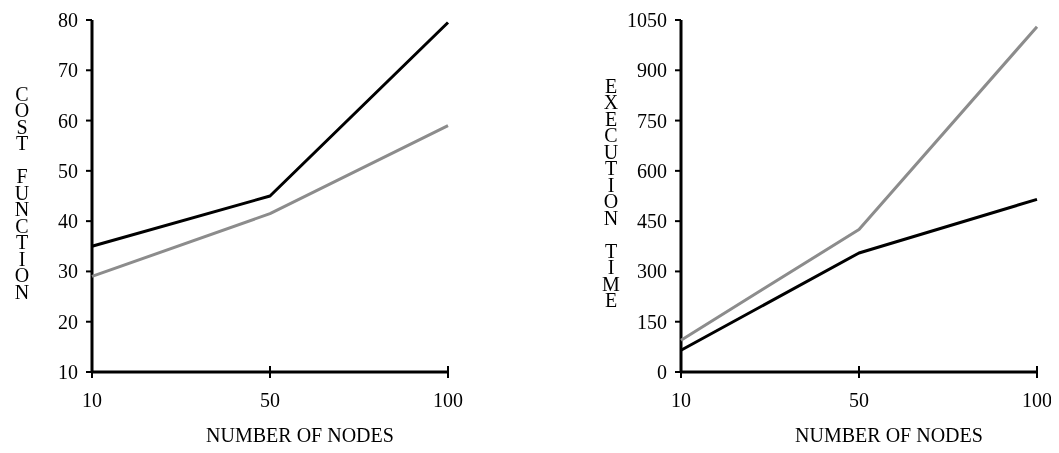 This screenshot has width=1059, height=453. I want to click on y-tick-label: 1050, so click(647, 20).